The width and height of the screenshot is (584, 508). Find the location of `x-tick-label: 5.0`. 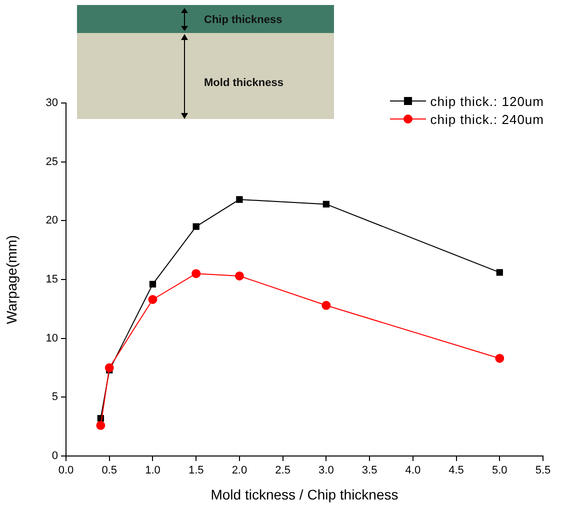

x-tick-label: 5.0 is located at coordinates (500, 470).